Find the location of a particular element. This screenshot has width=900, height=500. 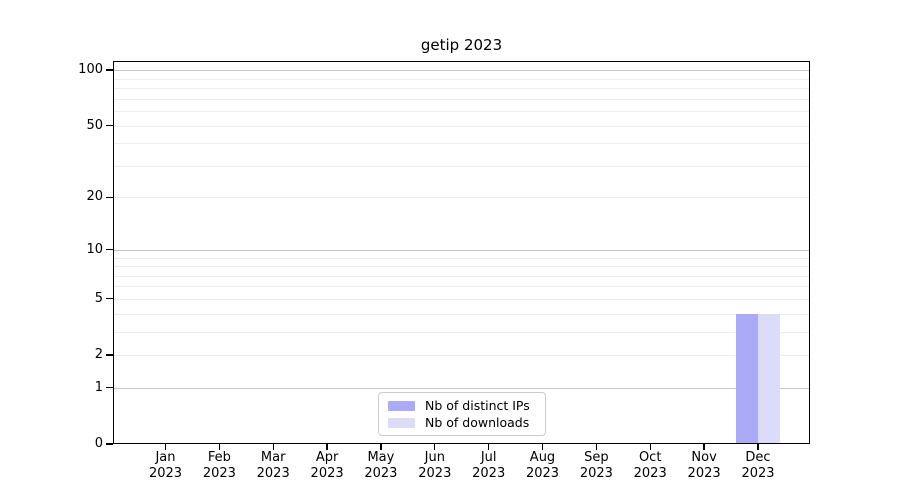

xtick-label-sep: Sep 2023 is located at coordinates (596, 465).